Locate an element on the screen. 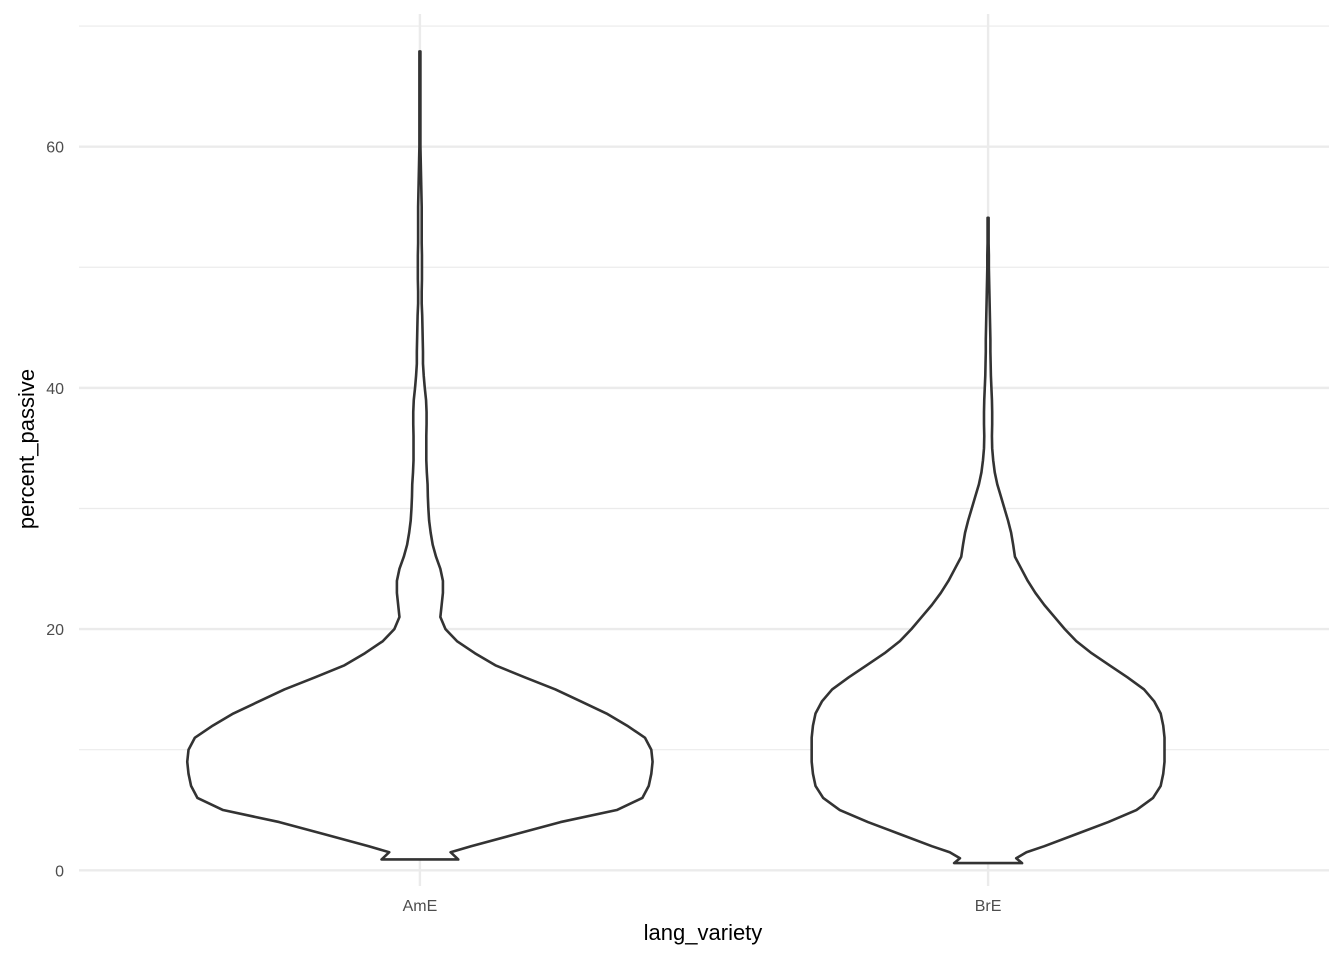  x-tick-label: AmE is located at coordinates (420, 906).